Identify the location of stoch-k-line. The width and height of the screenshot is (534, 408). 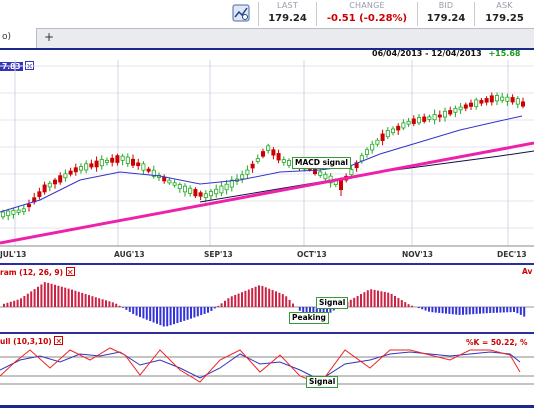
(260, 366).